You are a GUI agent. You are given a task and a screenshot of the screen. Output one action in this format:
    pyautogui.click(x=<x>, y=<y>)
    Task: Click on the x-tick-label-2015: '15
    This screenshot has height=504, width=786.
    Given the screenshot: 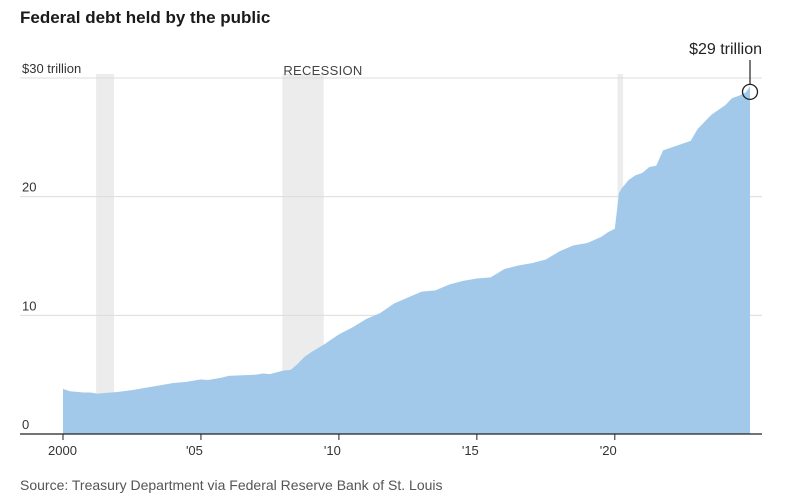 What is the action you would take?
    pyautogui.click(x=470, y=450)
    